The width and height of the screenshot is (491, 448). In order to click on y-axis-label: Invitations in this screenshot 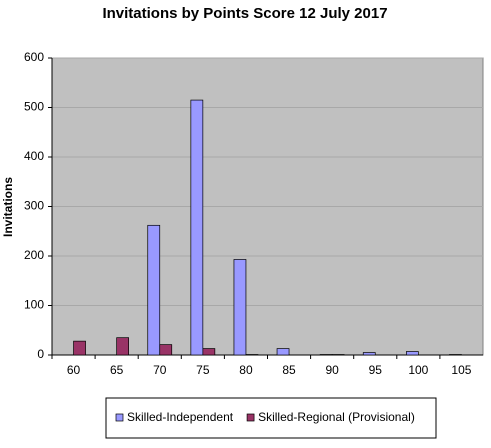, I will do `click(8, 207)`.